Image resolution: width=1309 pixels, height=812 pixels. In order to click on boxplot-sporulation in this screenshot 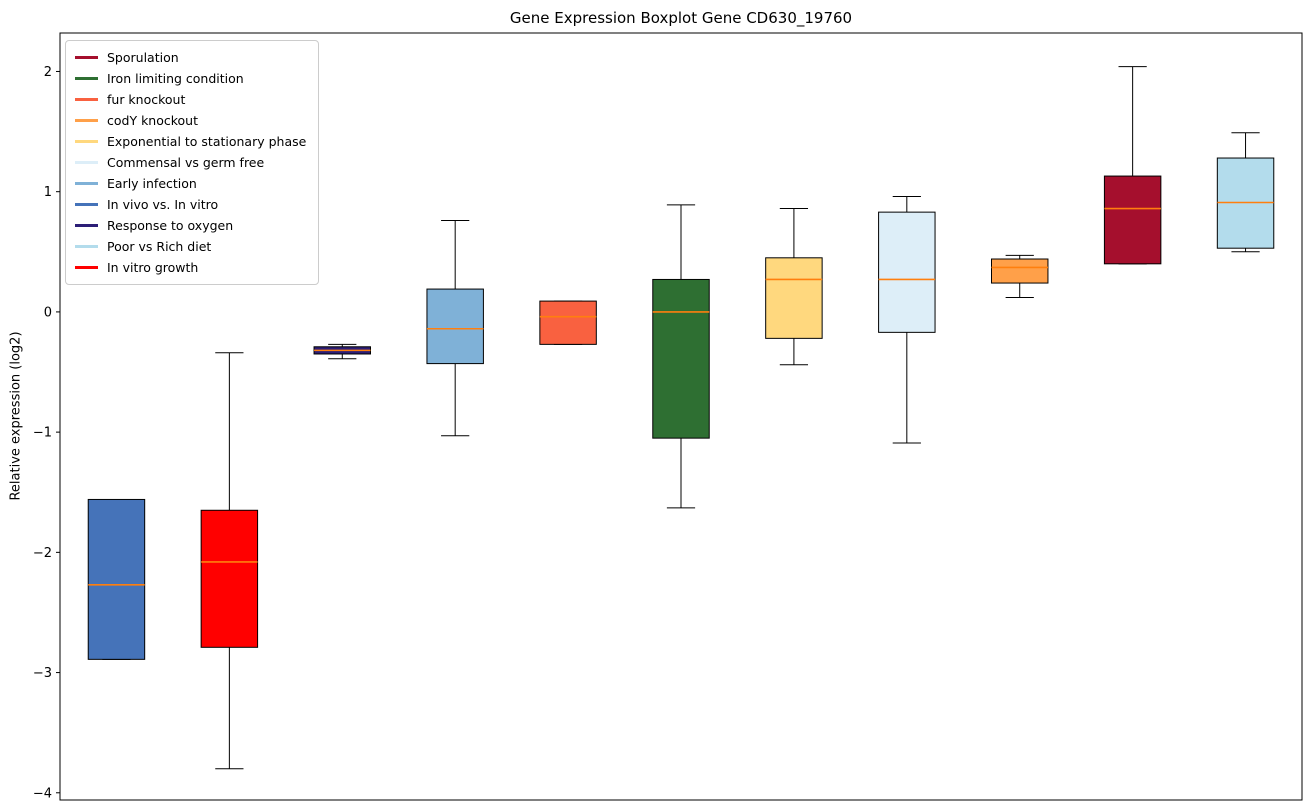, I will do `click(1132, 165)`.